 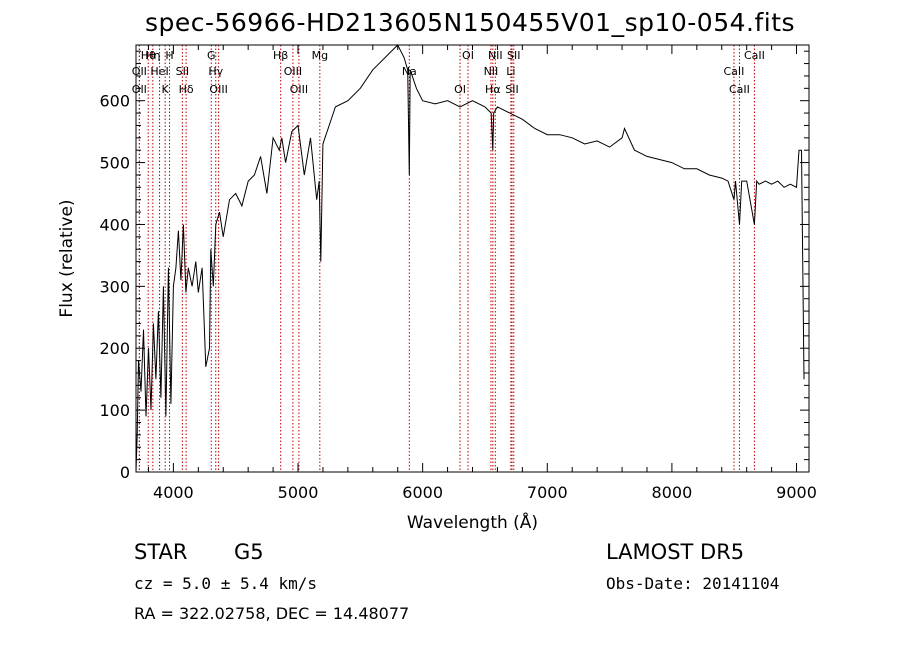 I want to click on y-tick-label: 500, so click(x=114, y=163).